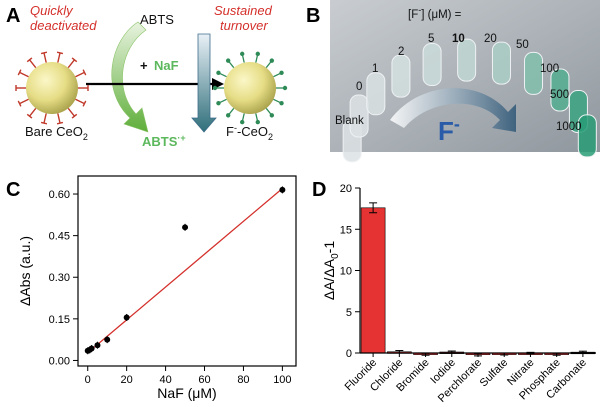 This screenshot has width=600, height=407. Describe the element at coordinates (63, 25) in the screenshot. I see `left-caption-line2: deactivated` at that location.